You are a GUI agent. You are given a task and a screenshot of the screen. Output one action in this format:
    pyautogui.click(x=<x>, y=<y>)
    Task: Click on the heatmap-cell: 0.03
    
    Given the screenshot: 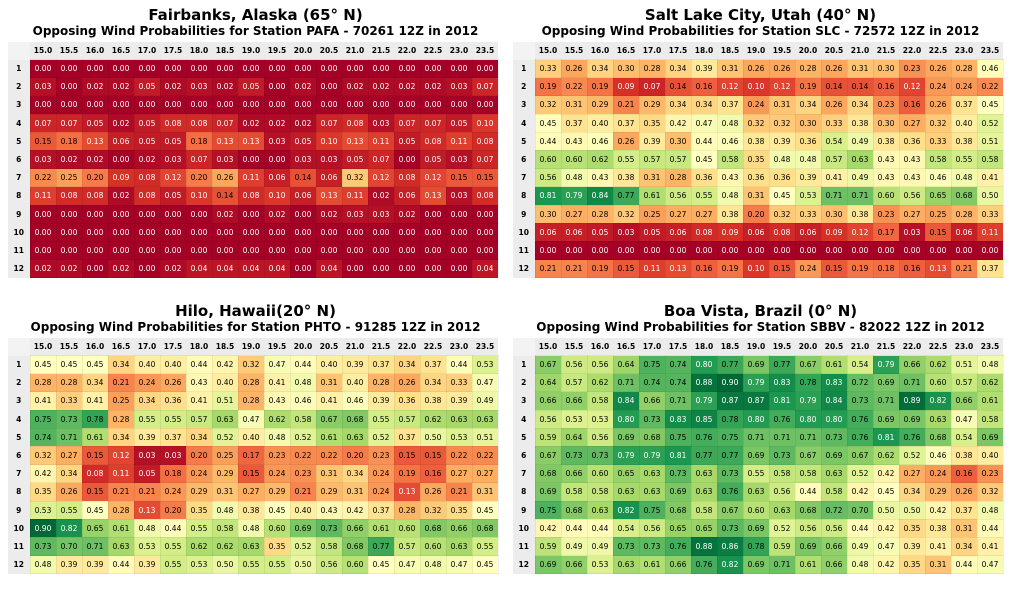 What is the action you would take?
    pyautogui.click(x=43, y=159)
    